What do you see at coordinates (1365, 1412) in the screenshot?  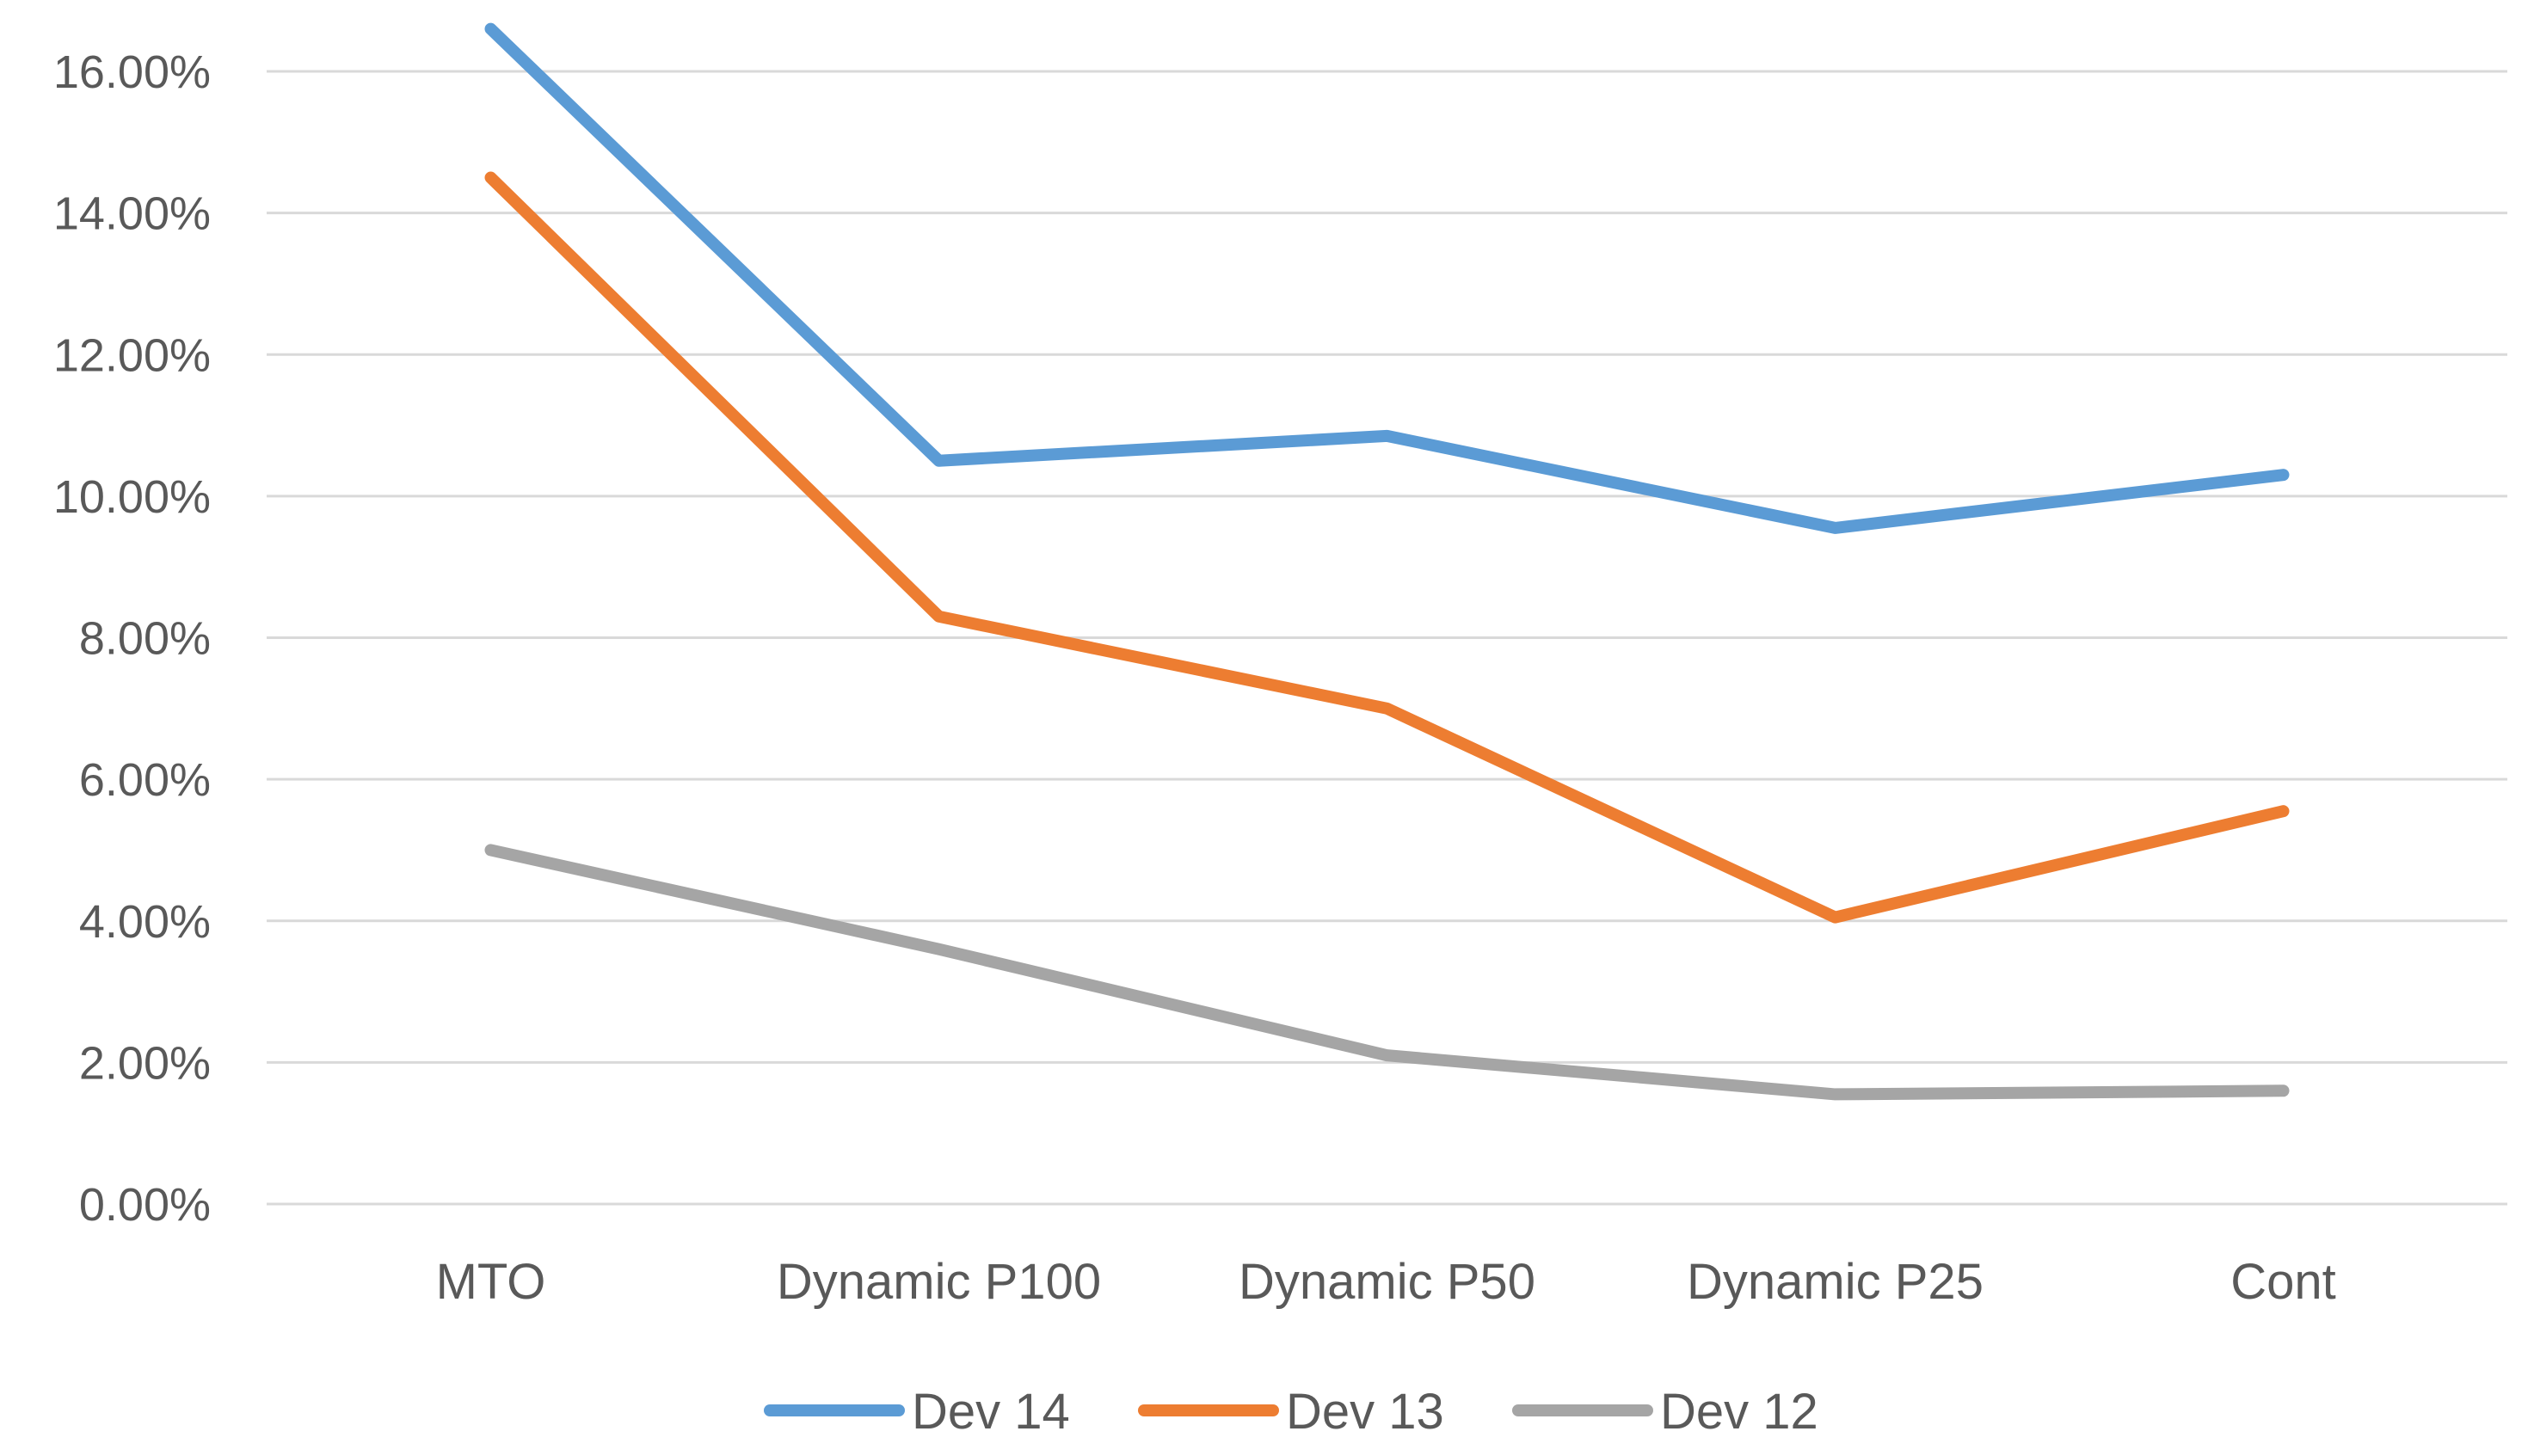 I see `legend-label: Dev 13` at bounding box center [1365, 1412].